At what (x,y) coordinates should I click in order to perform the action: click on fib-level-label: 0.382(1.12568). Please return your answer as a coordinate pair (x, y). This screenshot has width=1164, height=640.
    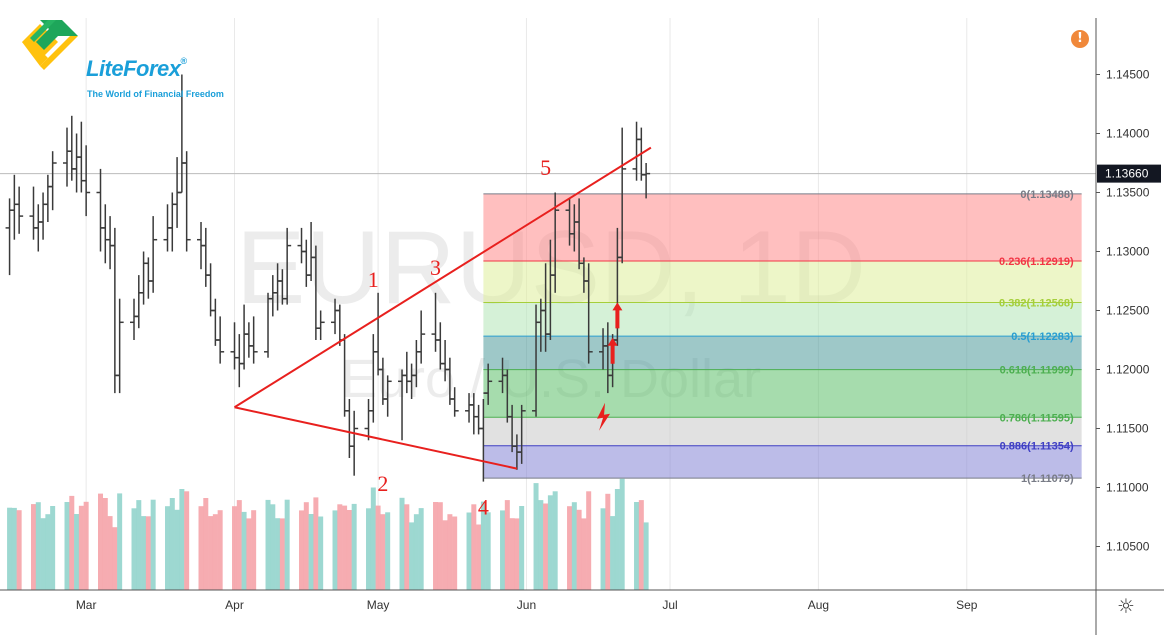
    Looking at the image, I should click on (1036, 303).